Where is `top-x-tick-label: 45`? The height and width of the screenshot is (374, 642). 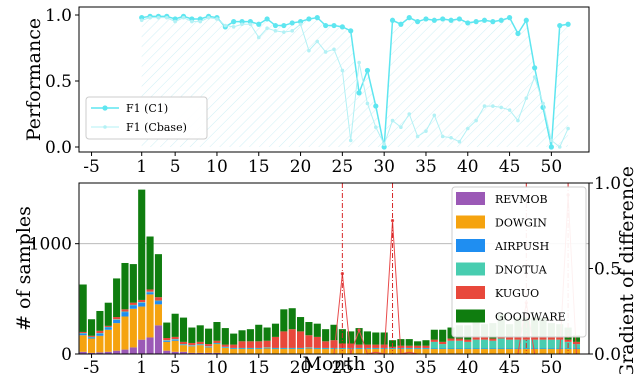 top-x-tick-label: 45 is located at coordinates (510, 167).